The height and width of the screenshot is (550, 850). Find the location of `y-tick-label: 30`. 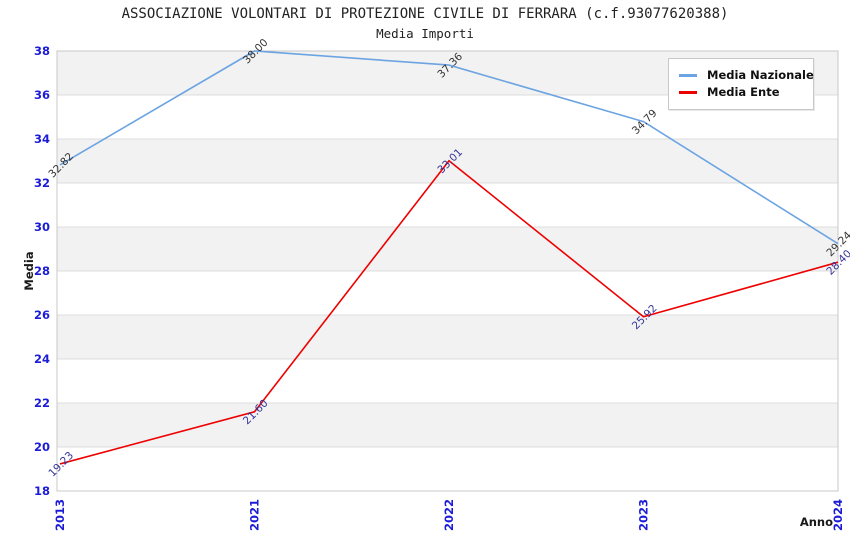

y-tick-label: 30 is located at coordinates (42, 227).